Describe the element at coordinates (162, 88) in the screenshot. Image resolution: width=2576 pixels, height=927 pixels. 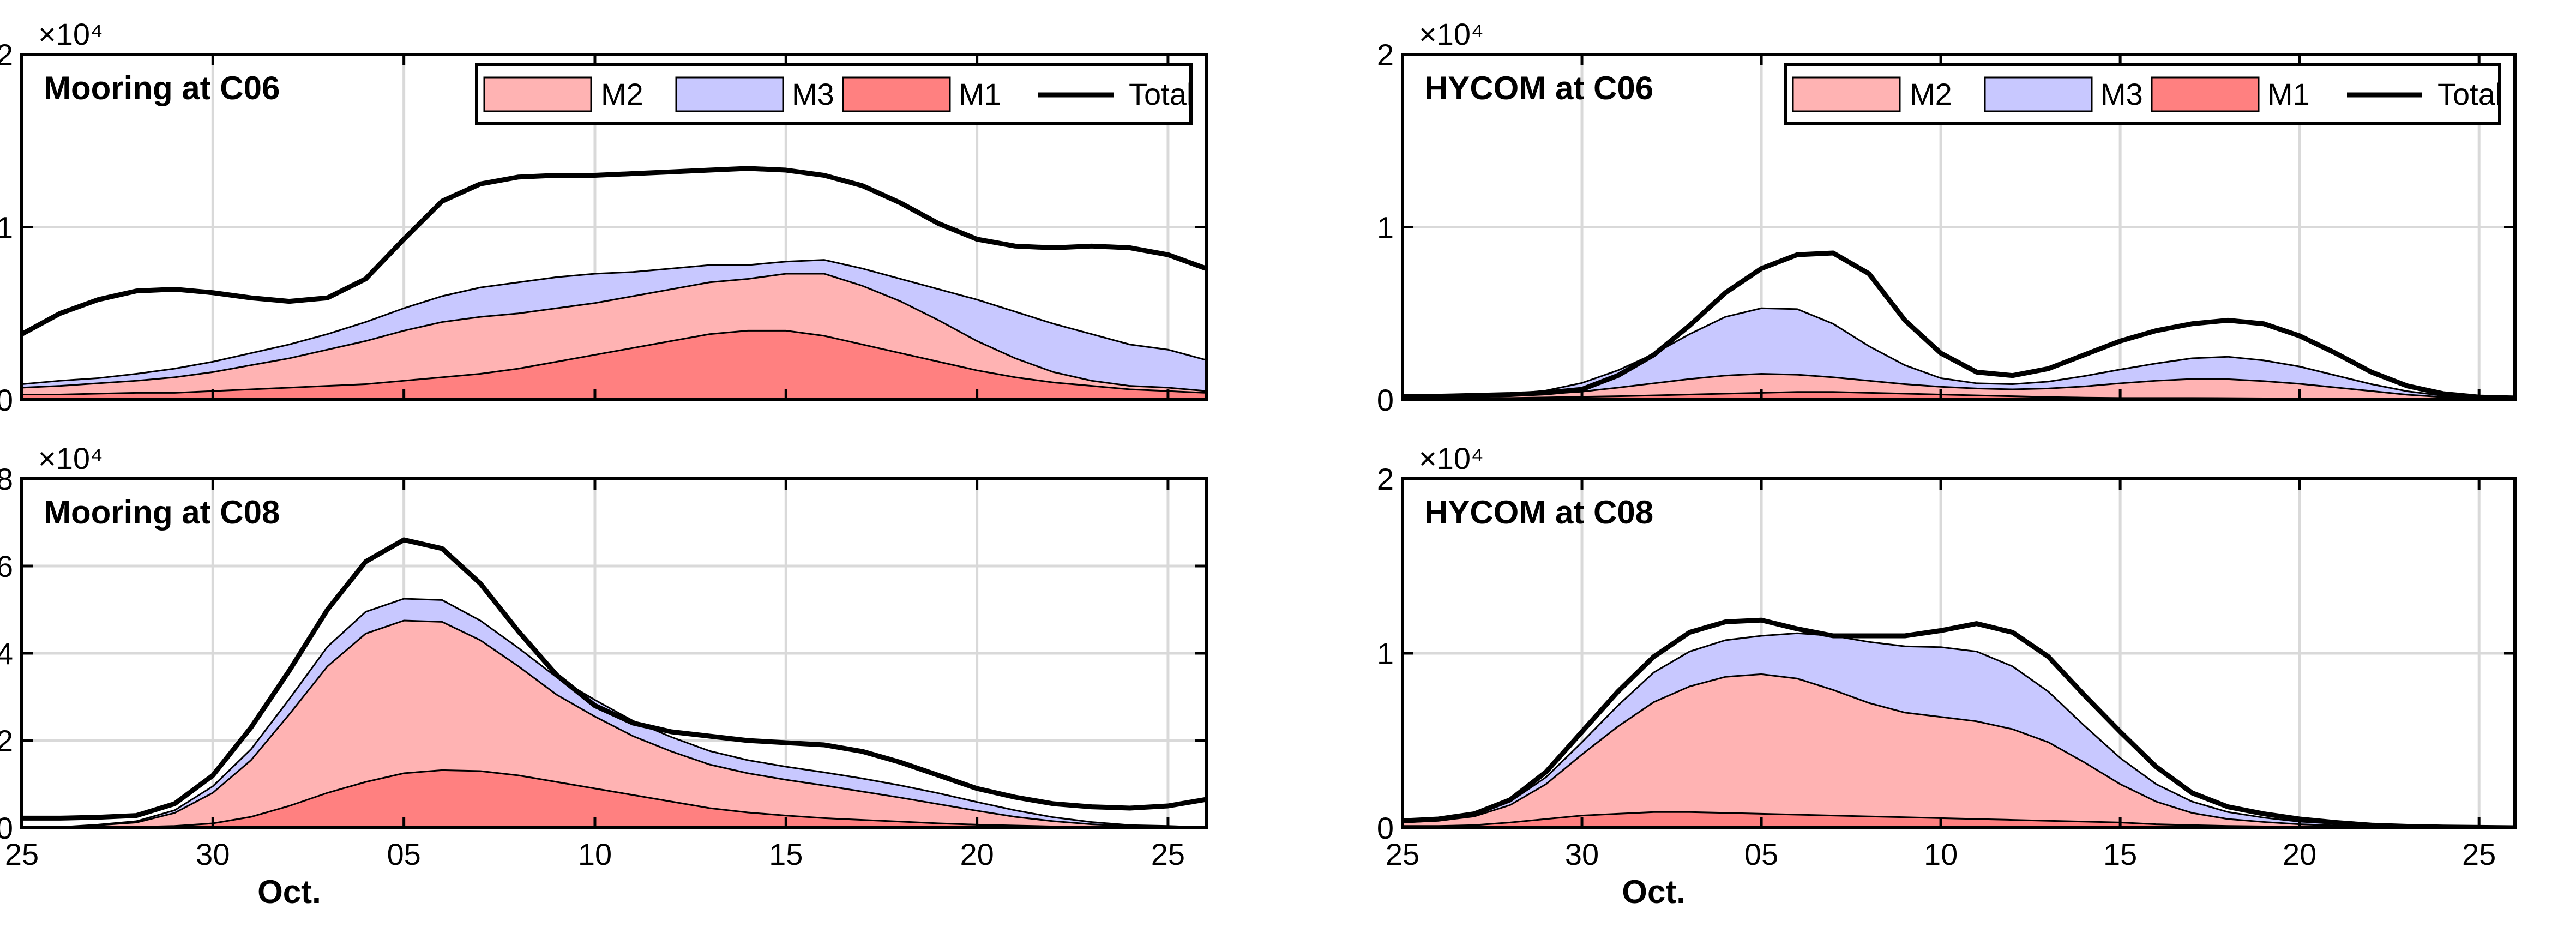
I see `panel-title: Mooring at C06` at that location.